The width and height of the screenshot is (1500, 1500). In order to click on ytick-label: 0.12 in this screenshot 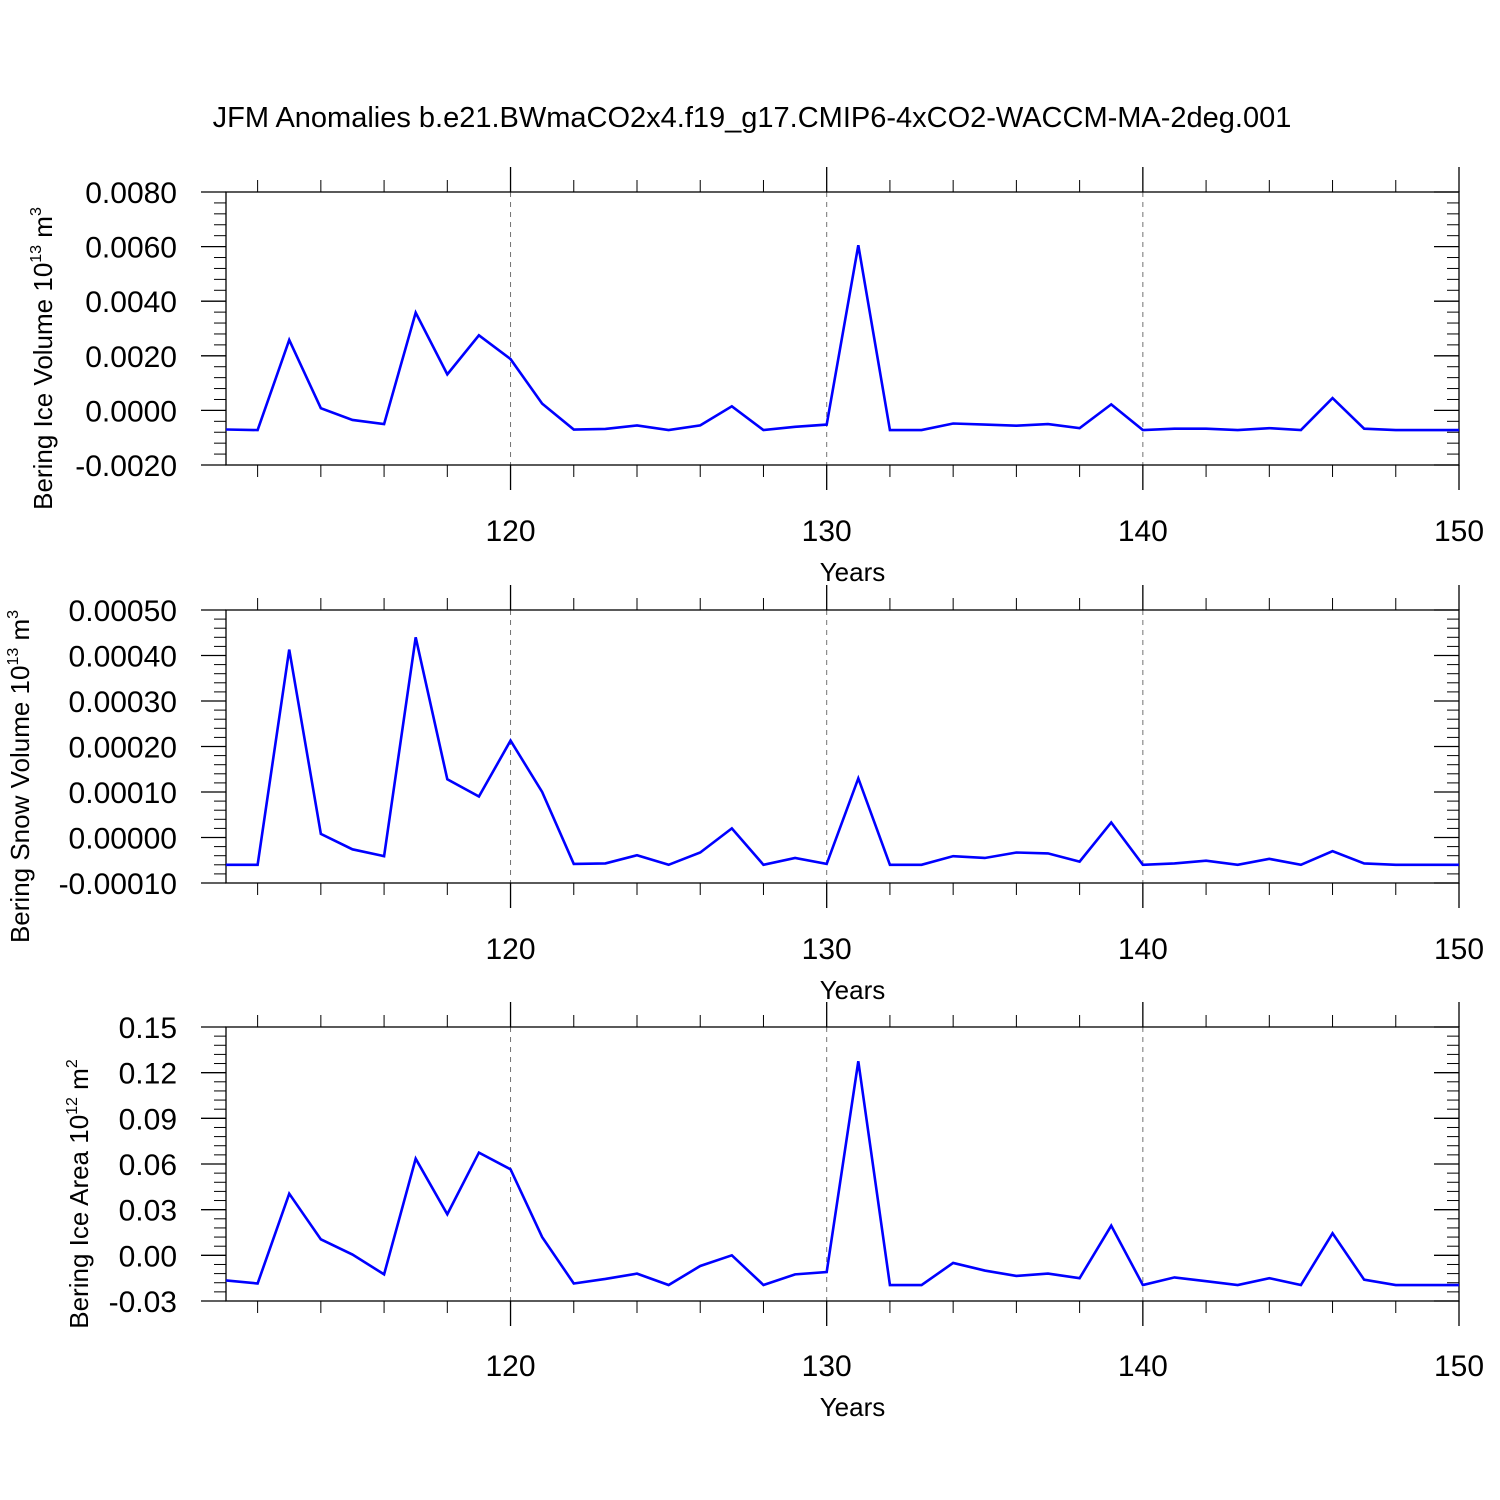, I will do `click(148, 1074)`.